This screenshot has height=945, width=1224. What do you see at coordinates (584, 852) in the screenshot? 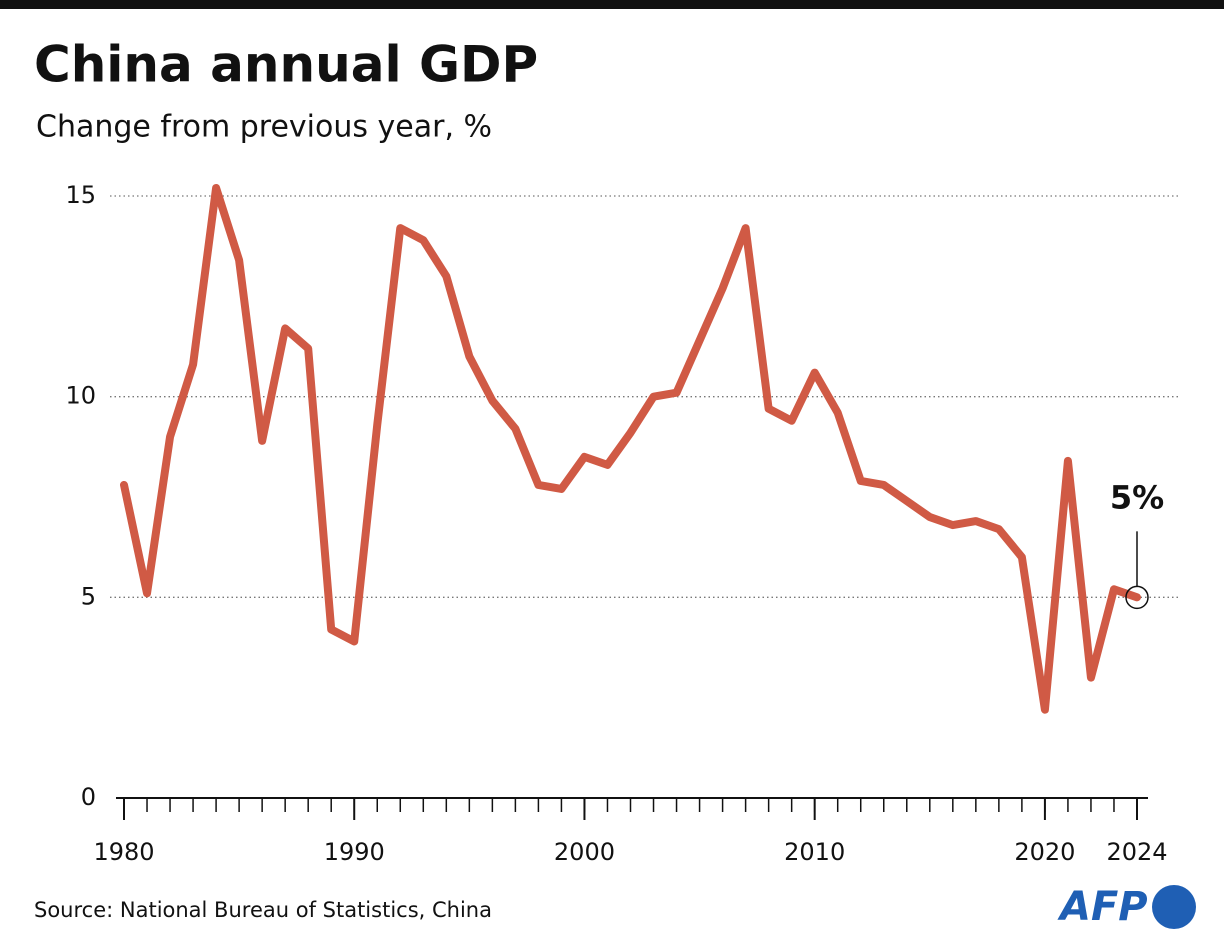
I see `x-tick-label: 2000` at bounding box center [584, 852].